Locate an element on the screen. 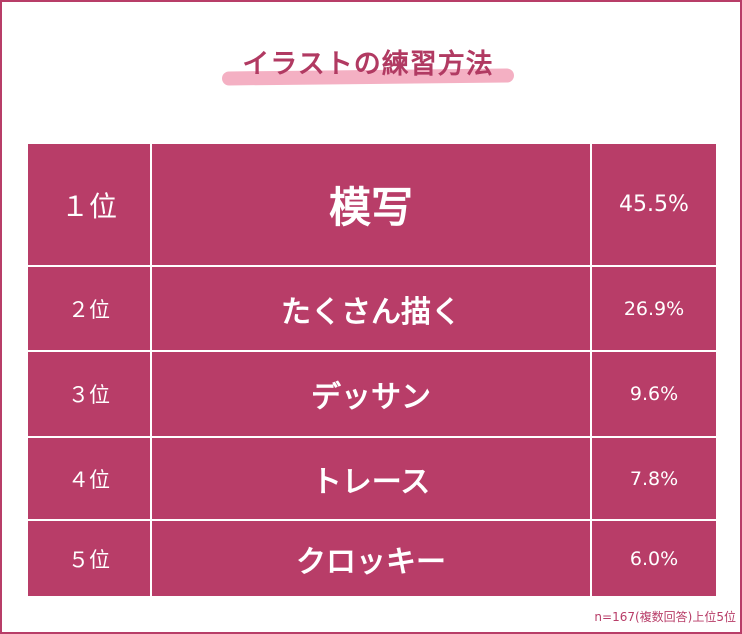 Image resolution: width=742 pixels, height=634 pixels. table-row: ２位 たくさん描く 26.9% is located at coordinates (372, 308).